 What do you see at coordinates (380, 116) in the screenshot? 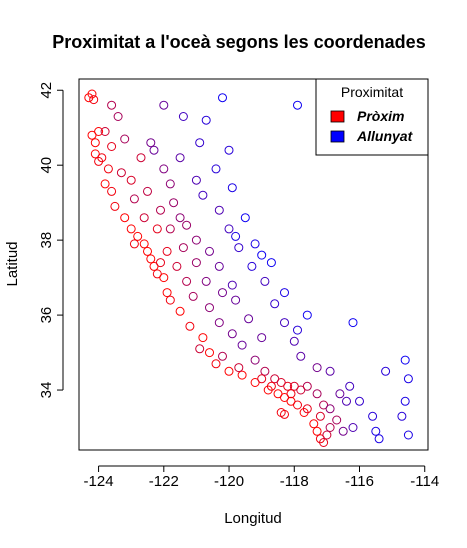
I see `legend-label-near: Pròxim` at bounding box center [380, 116].